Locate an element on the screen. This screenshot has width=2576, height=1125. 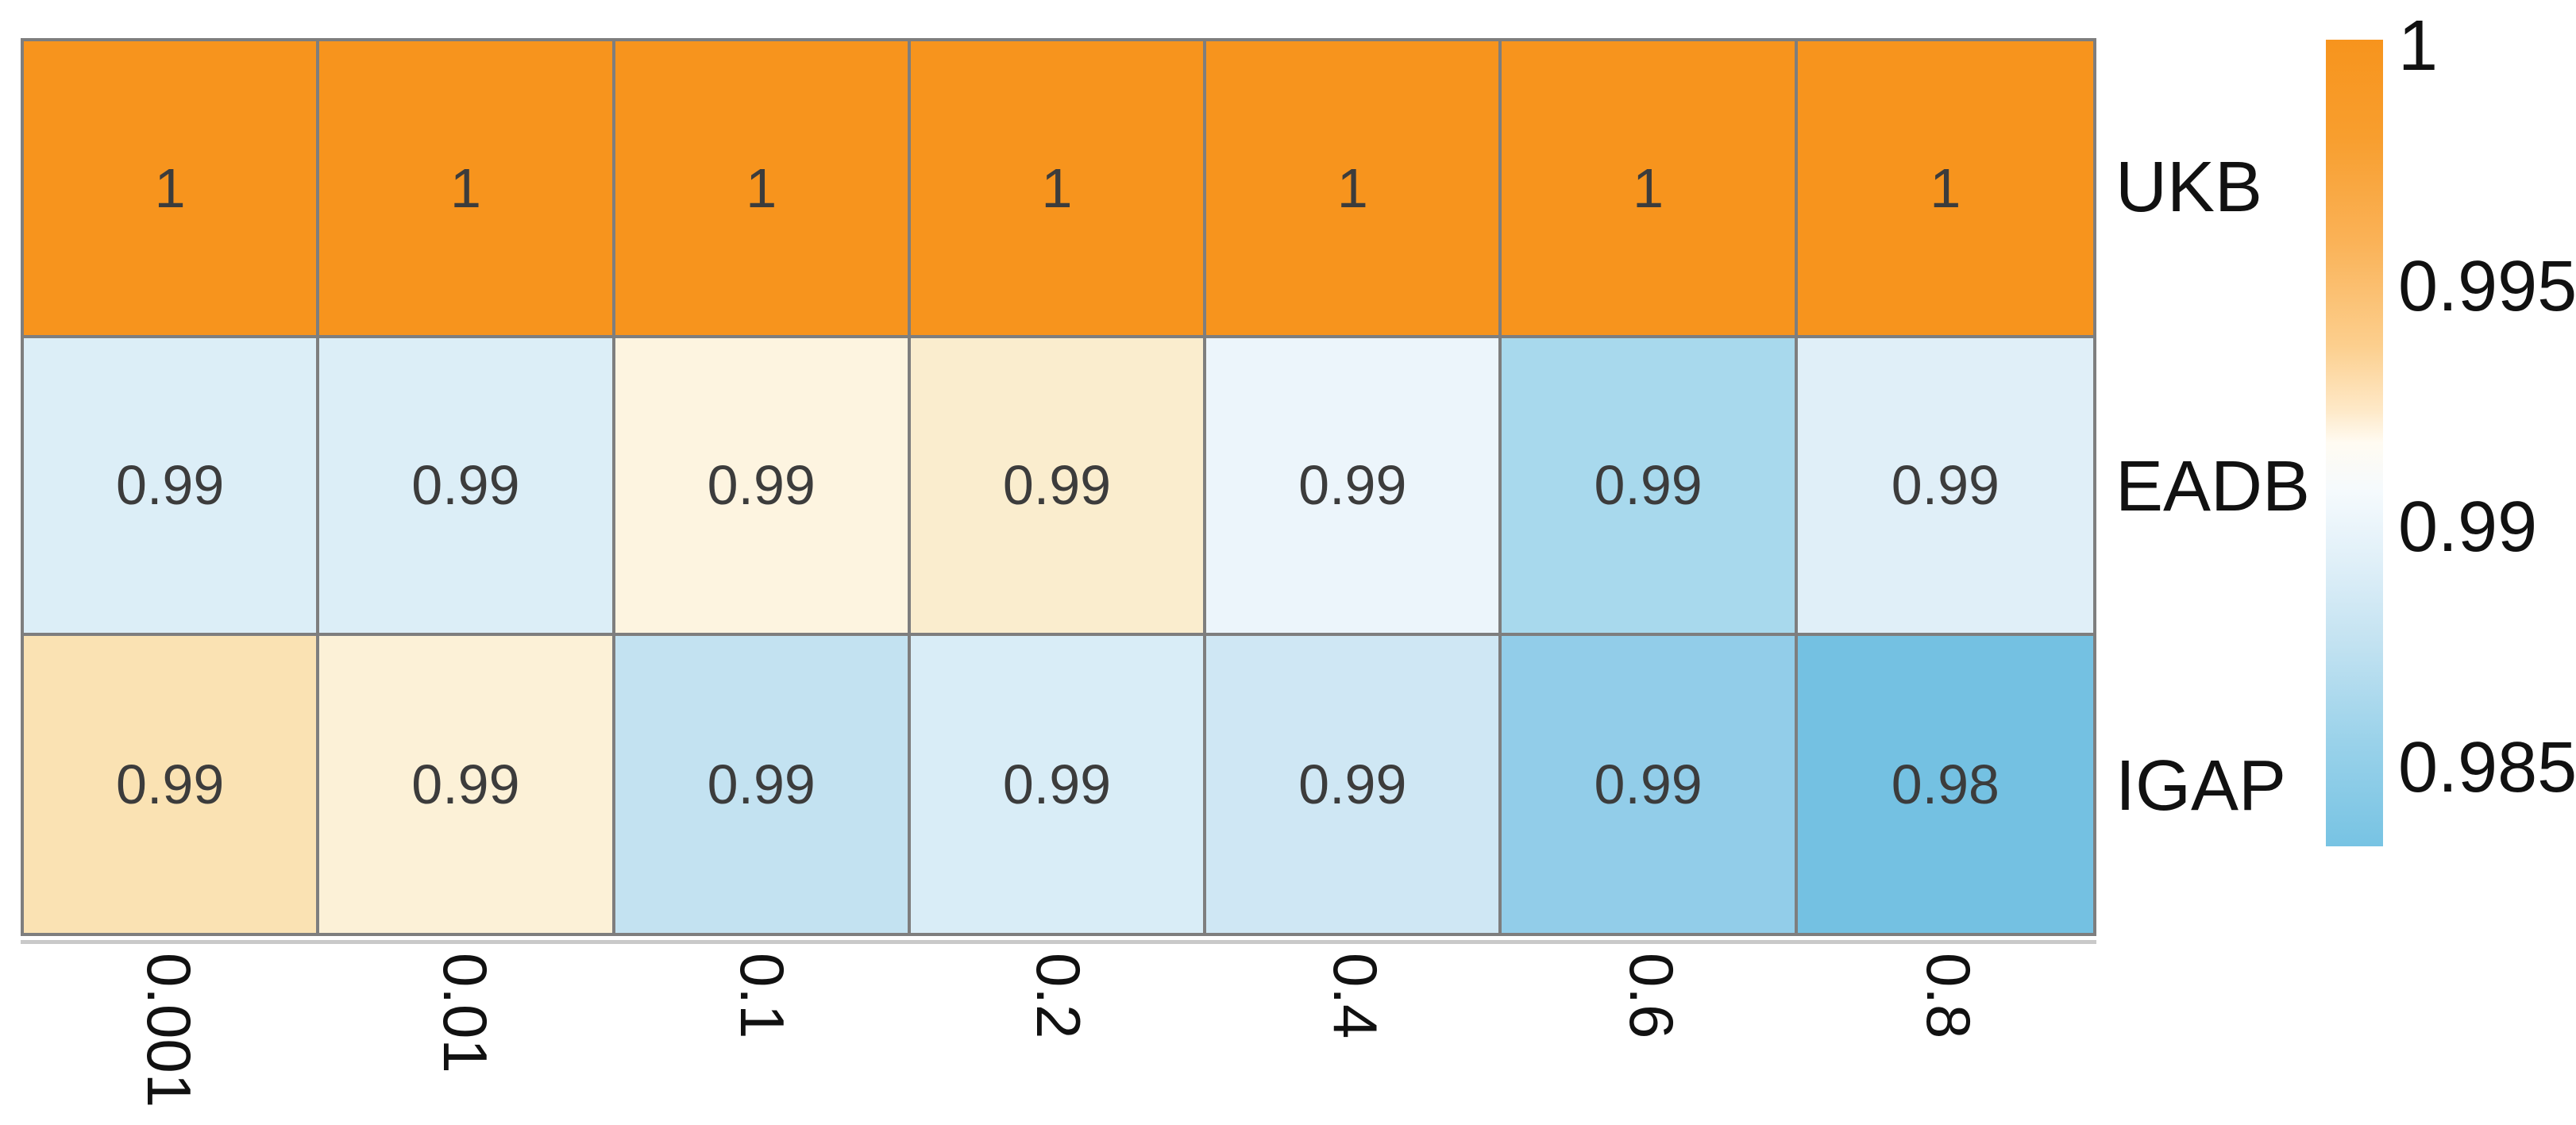
colorbar-tick-label: 0.995 is located at coordinates (2487, 286).